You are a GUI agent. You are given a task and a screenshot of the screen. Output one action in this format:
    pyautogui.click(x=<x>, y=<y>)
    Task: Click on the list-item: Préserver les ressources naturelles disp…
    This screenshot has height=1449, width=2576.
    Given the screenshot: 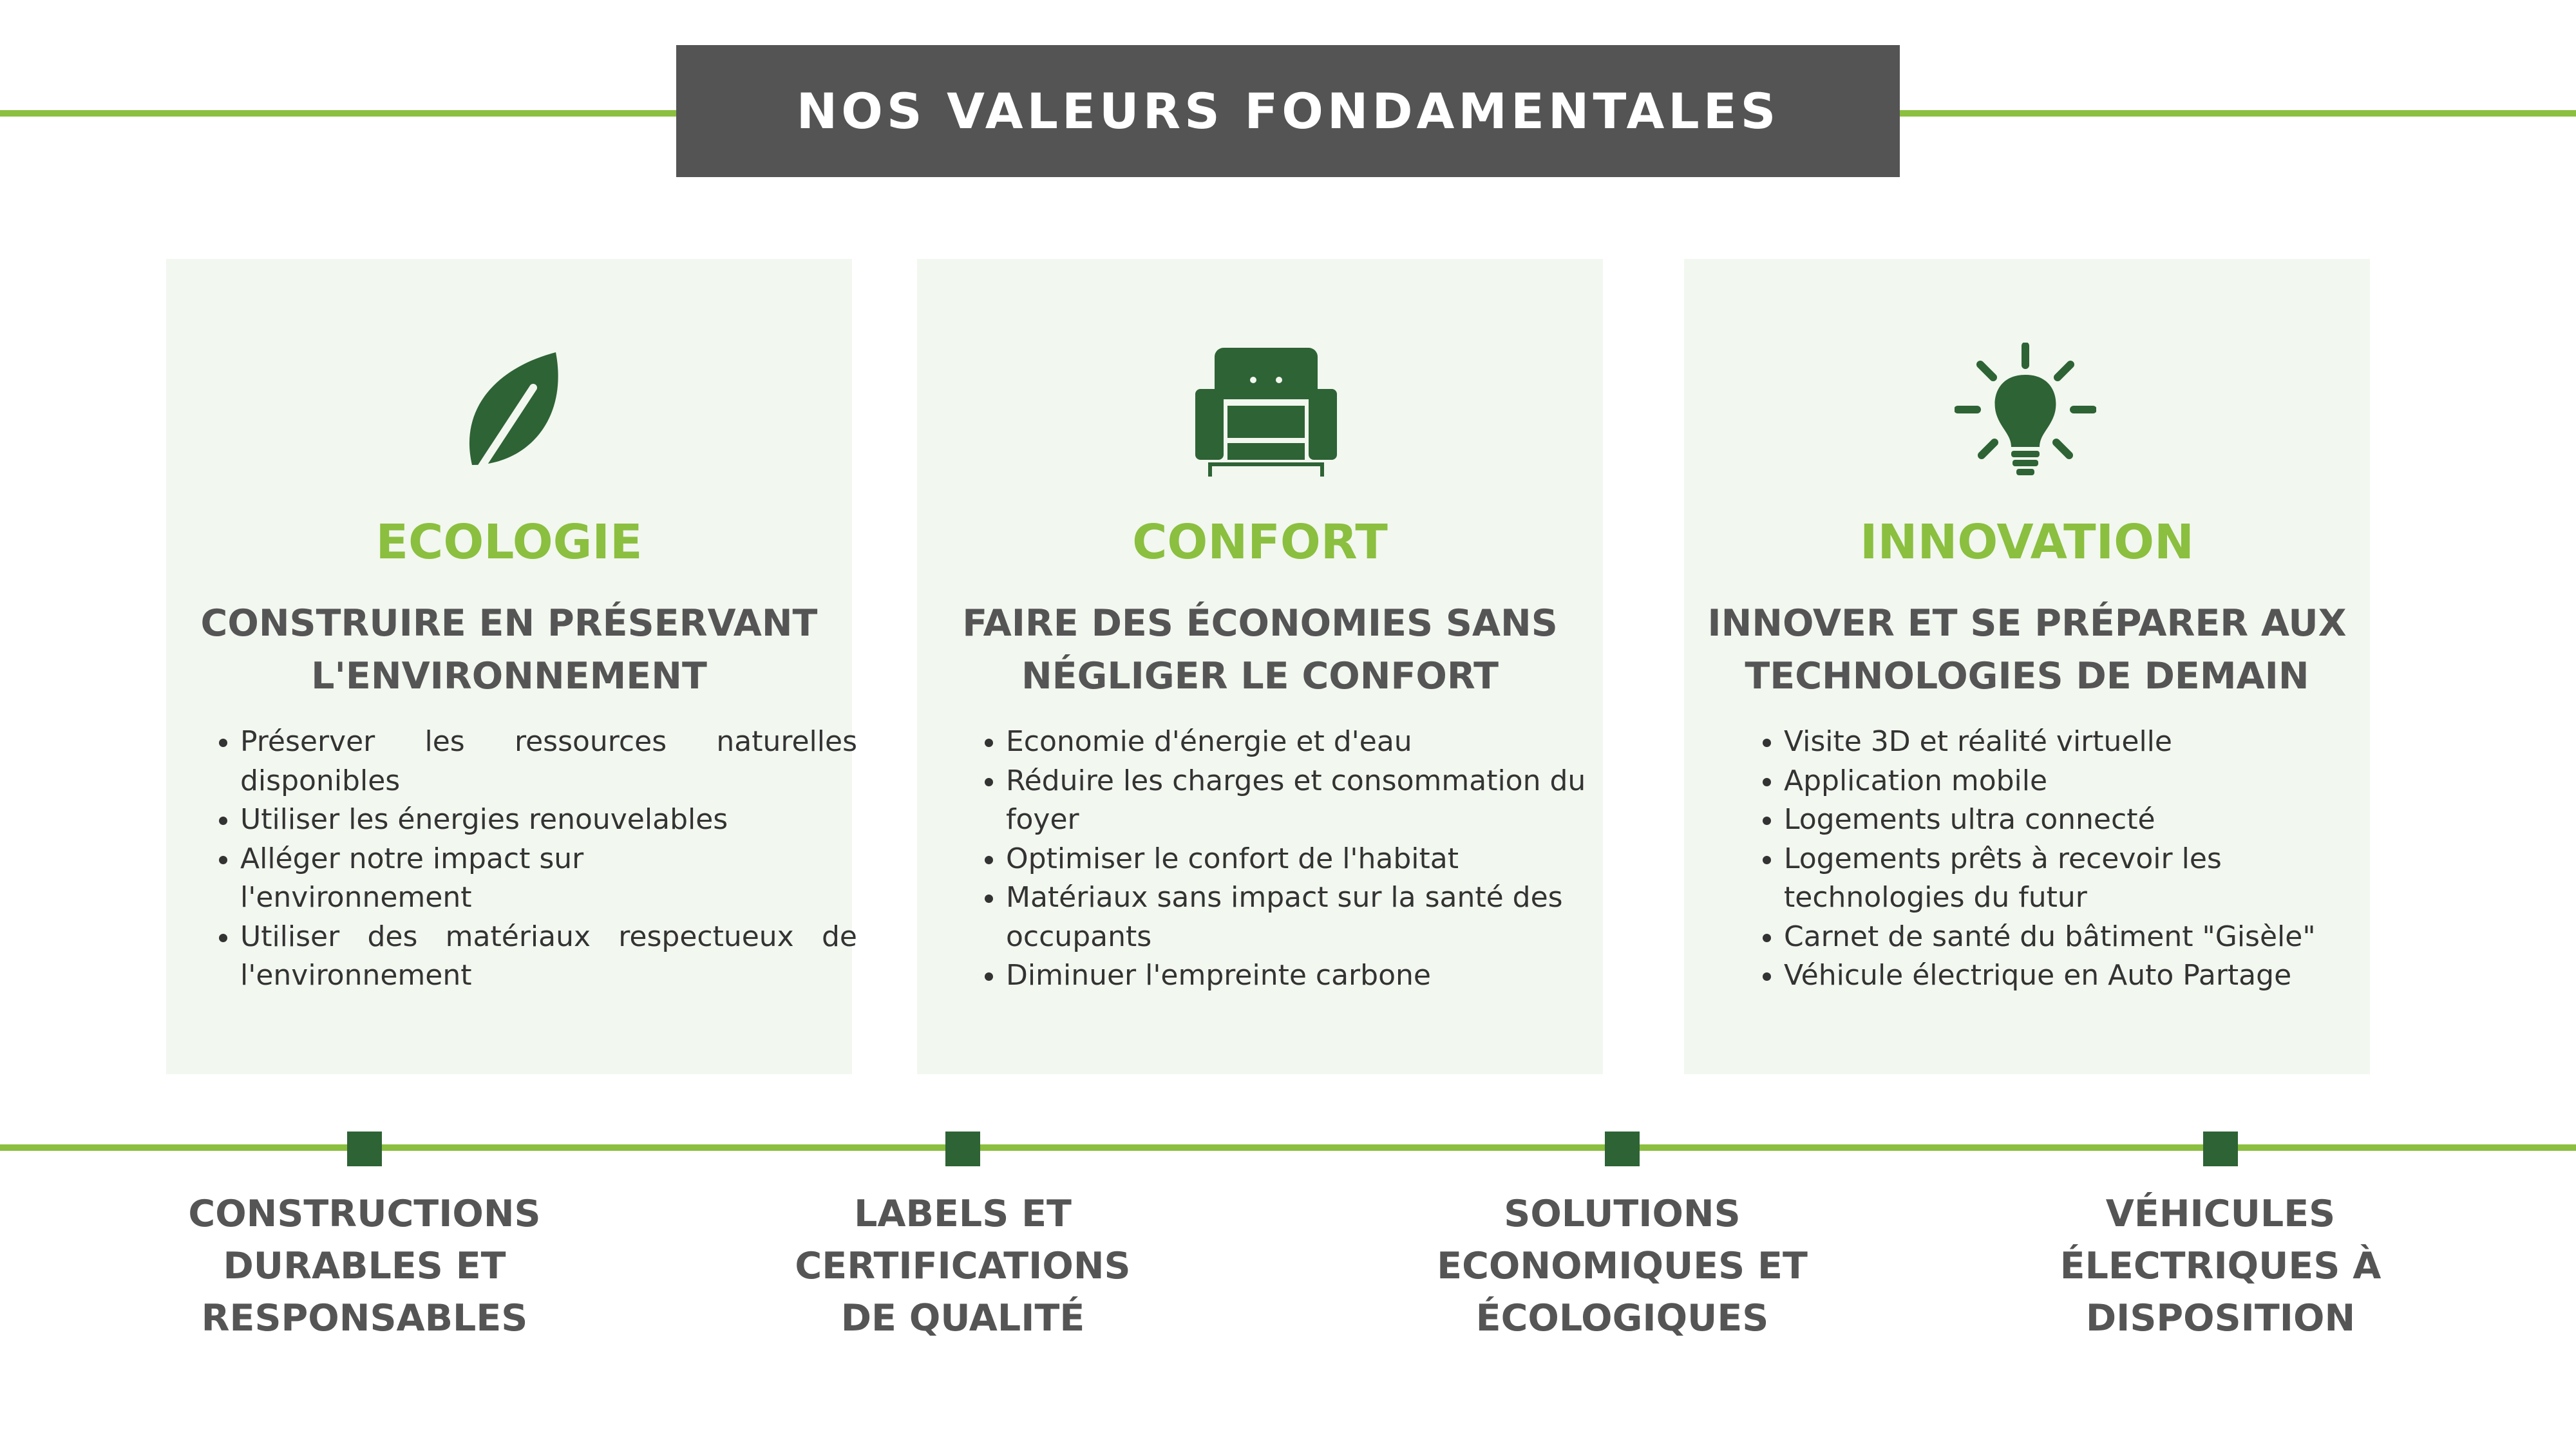 What is the action you would take?
    pyautogui.click(x=548, y=761)
    